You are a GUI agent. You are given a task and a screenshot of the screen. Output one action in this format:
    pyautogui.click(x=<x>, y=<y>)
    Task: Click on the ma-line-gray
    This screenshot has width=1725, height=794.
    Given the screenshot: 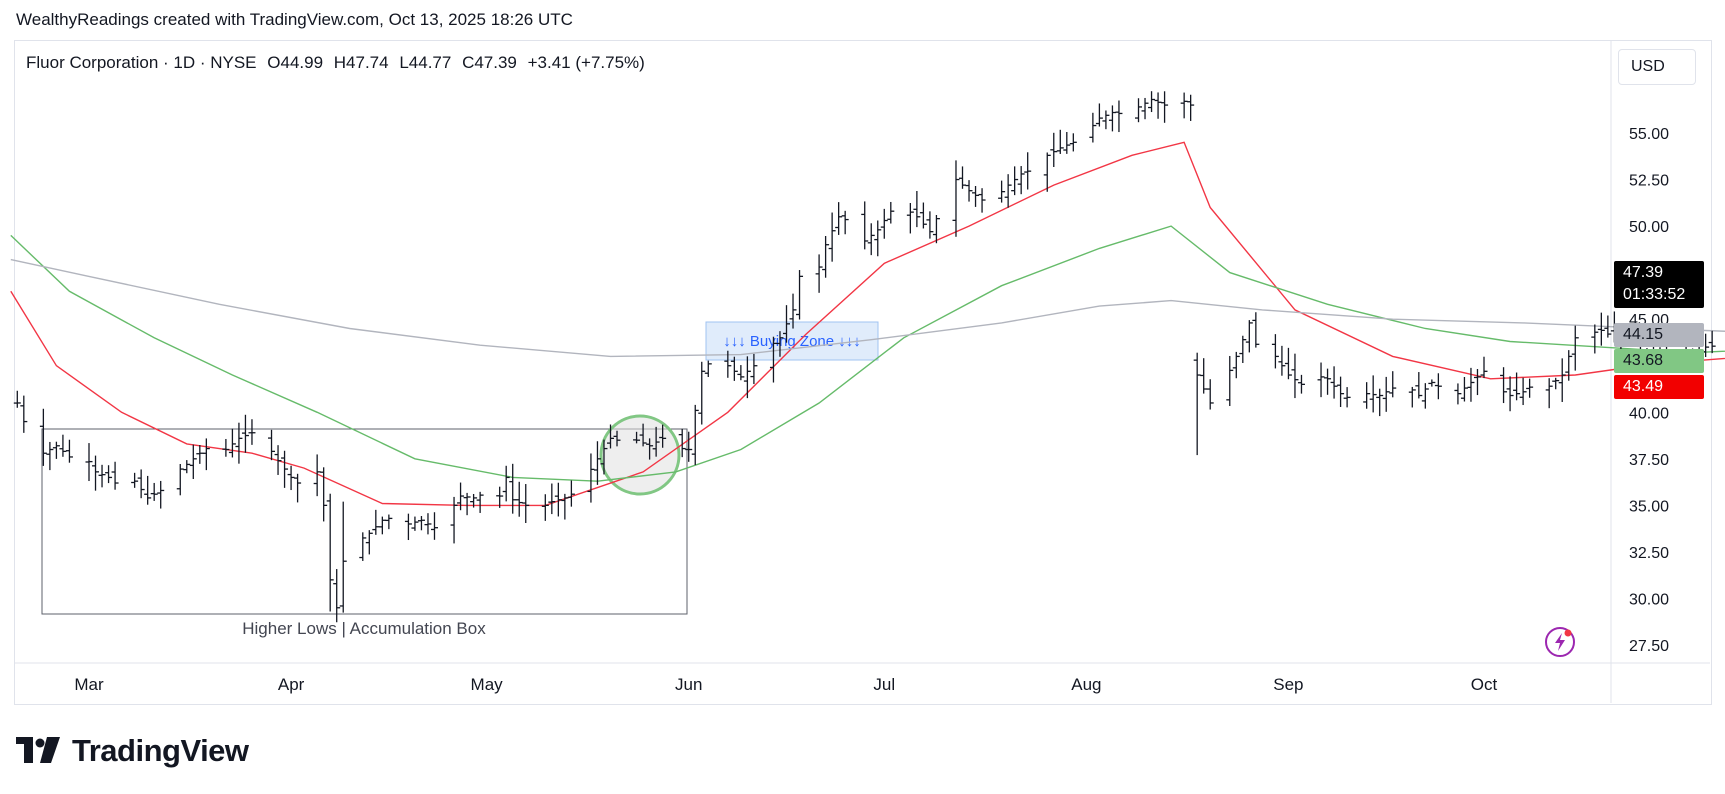 What is the action you would take?
    pyautogui.click(x=867, y=308)
    